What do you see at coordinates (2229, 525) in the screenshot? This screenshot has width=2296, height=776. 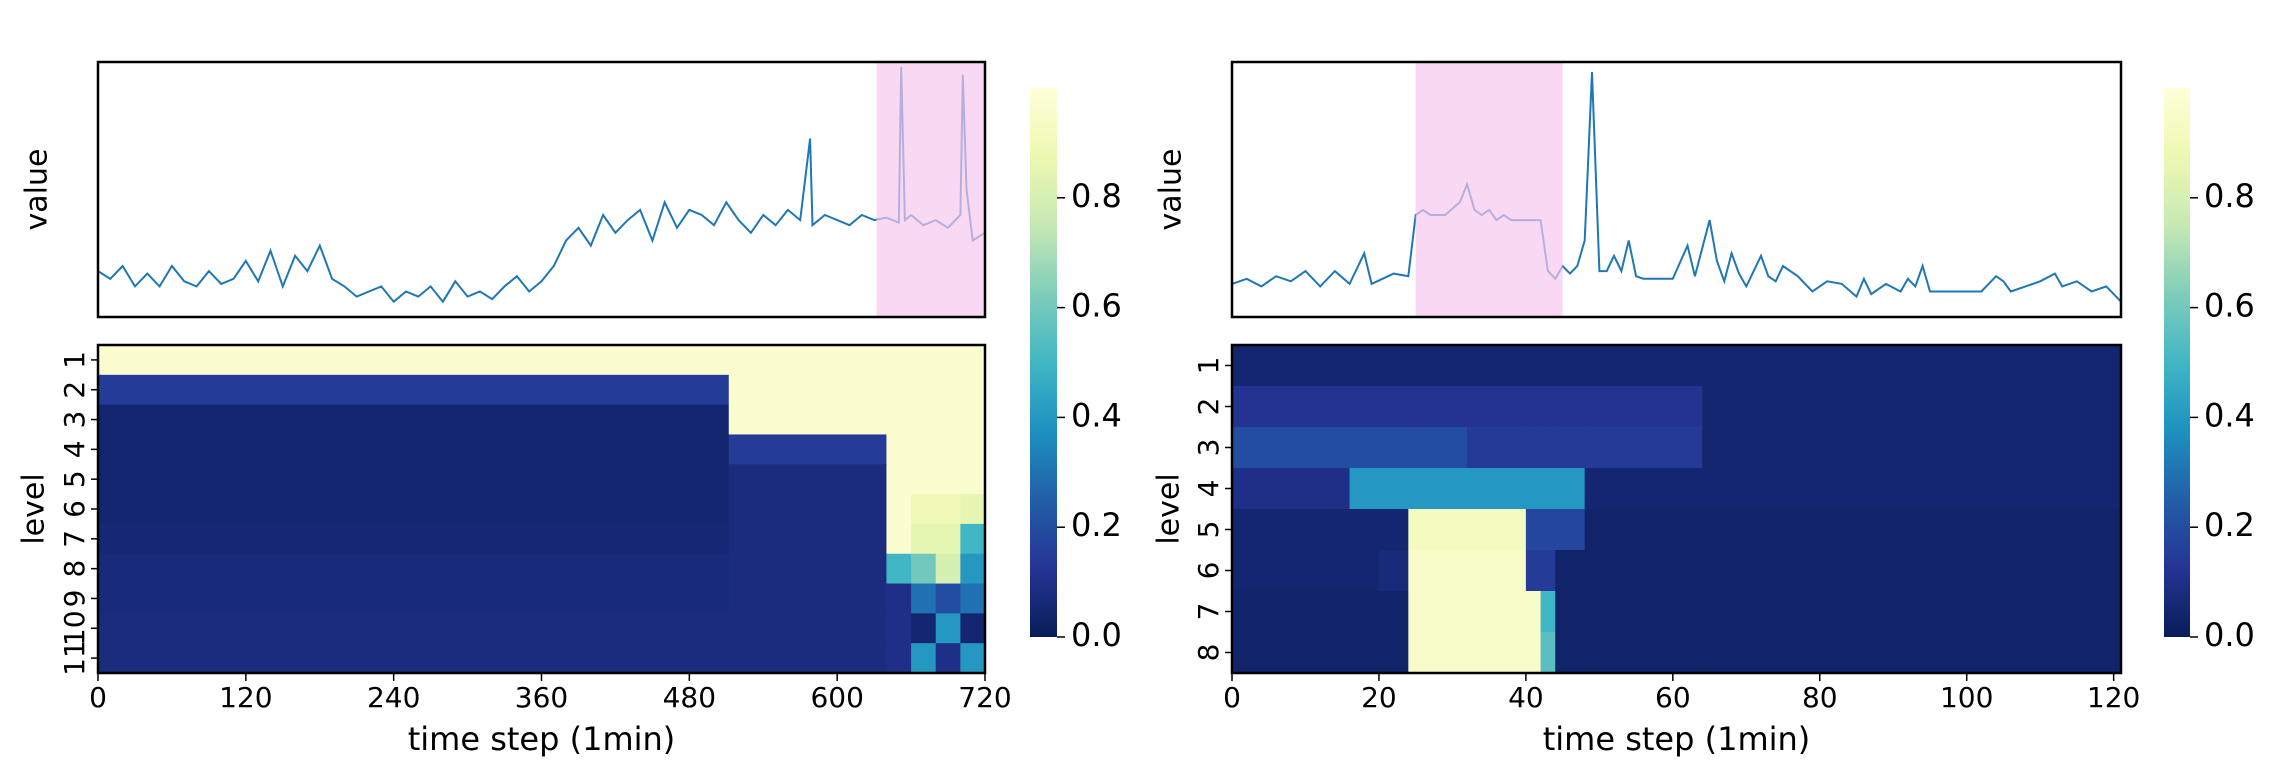 I see `colorbar-tick-label: 0.2` at bounding box center [2229, 525].